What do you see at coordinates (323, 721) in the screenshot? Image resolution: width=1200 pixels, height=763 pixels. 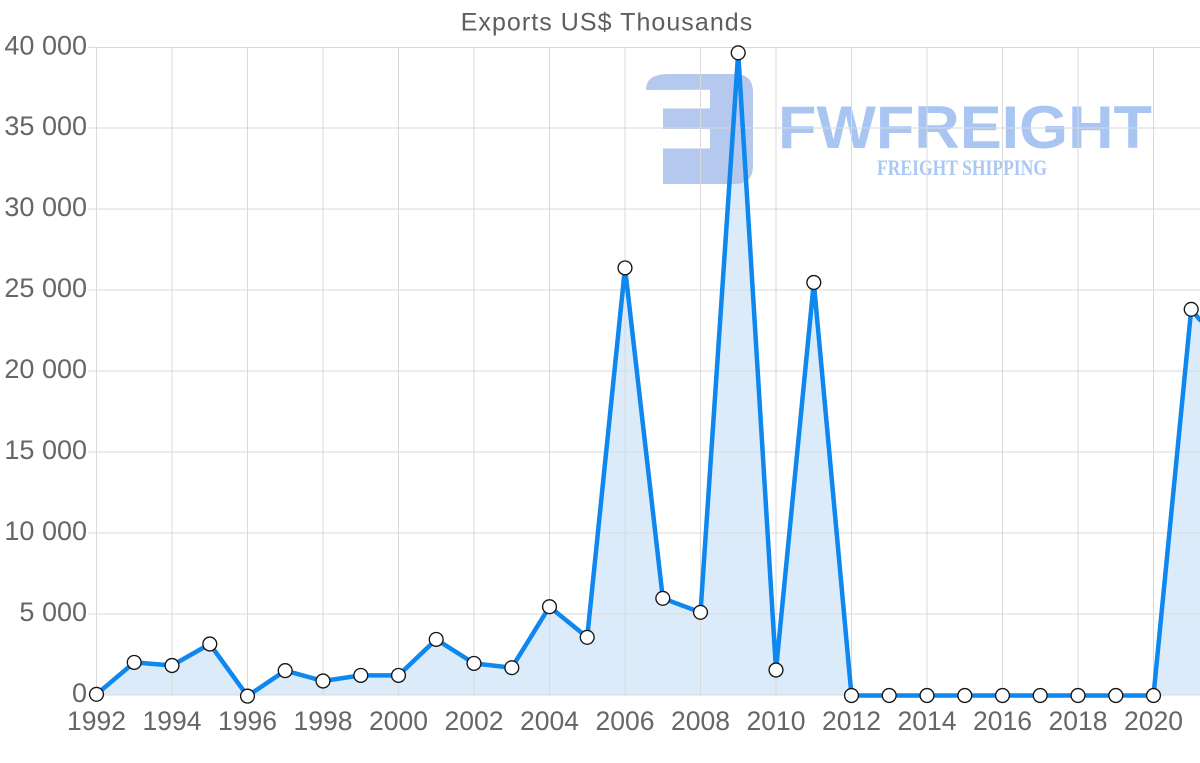 I see `svg-text: 1998` at bounding box center [323, 721].